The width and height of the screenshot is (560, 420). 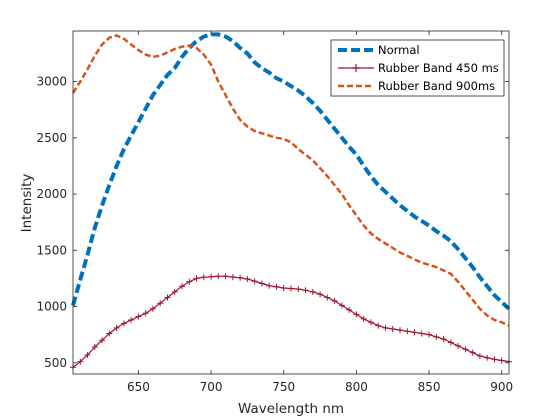 I want to click on y-axis-label: Intensity, so click(x=27, y=203).